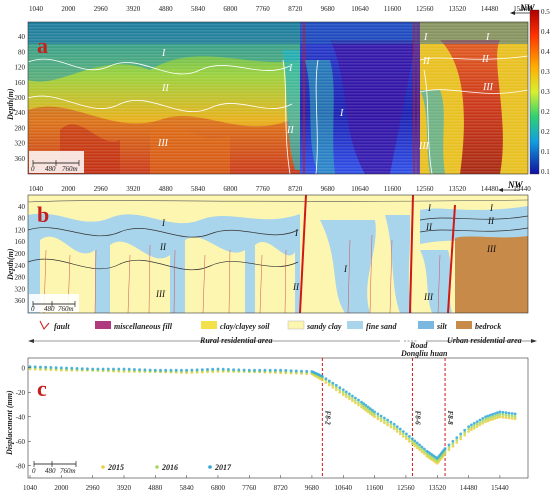 This screenshot has width=550, height=497. I want to click on depth-tick-label: 200, so click(20, 254).